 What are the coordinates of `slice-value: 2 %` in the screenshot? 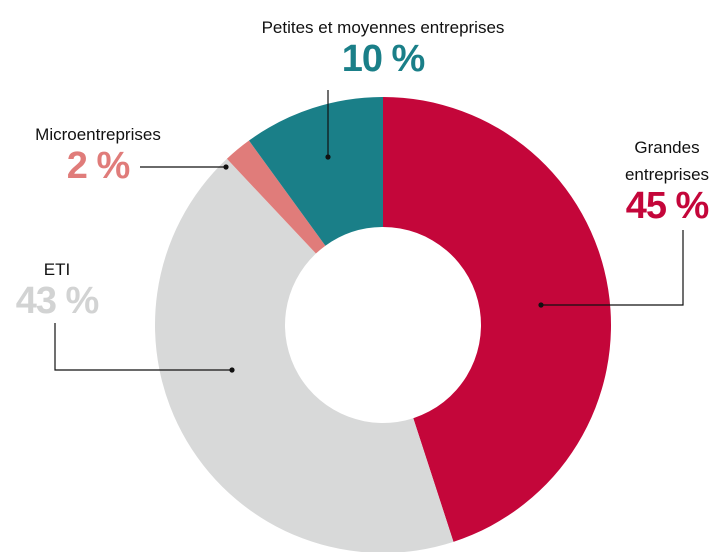 It's located at (98, 166).